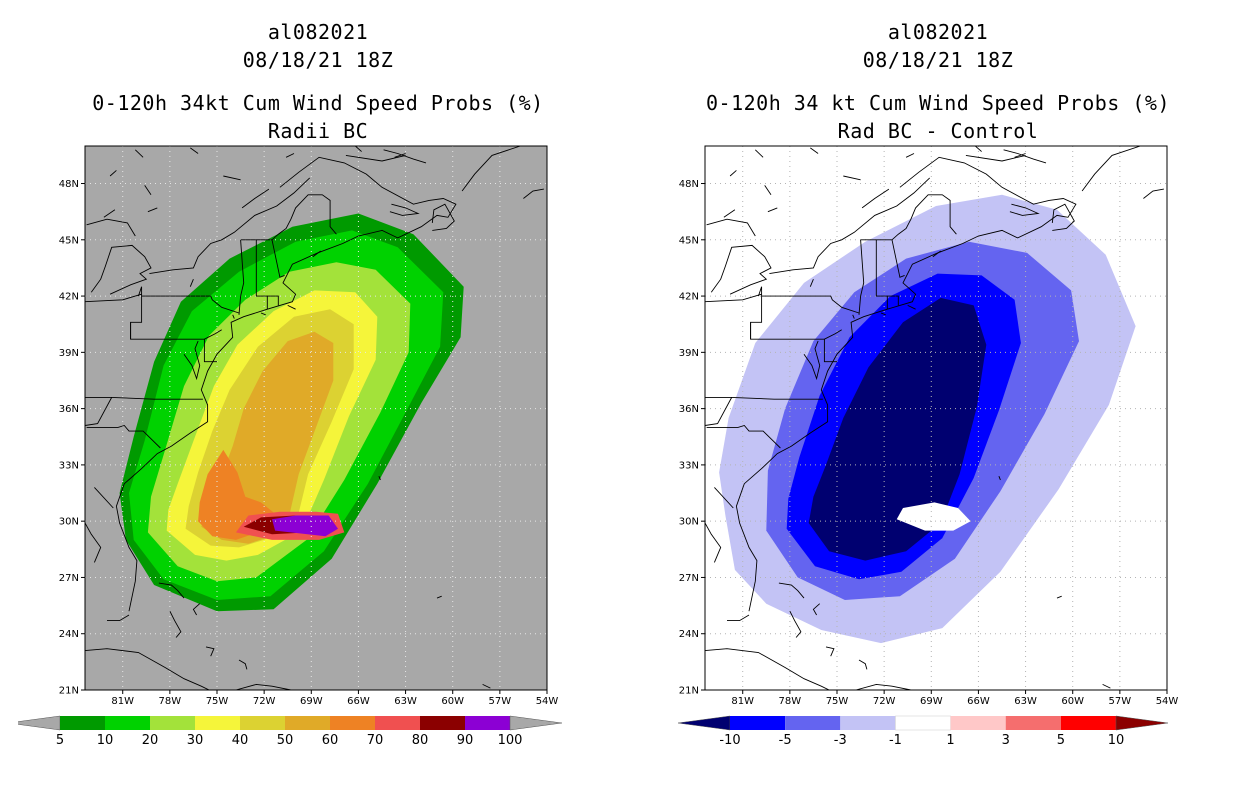 The height and width of the screenshot is (800, 1236). I want to click on lon-tick-label: 66W, so click(358, 701).